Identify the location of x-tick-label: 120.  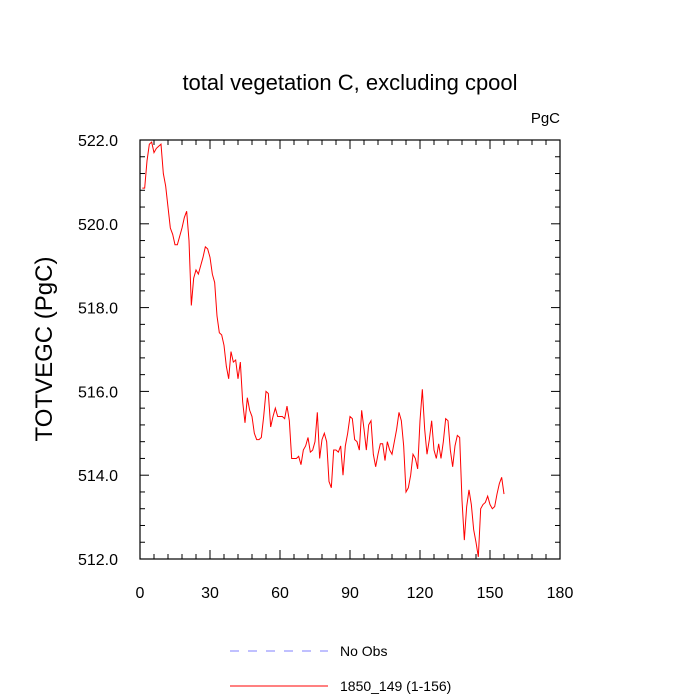
(420, 593).